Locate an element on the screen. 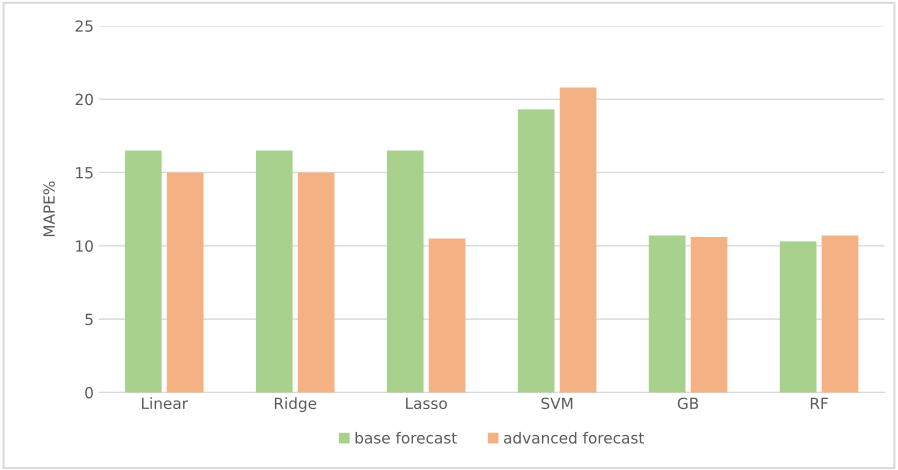  y-tick-label: 10 is located at coordinates (84, 246).